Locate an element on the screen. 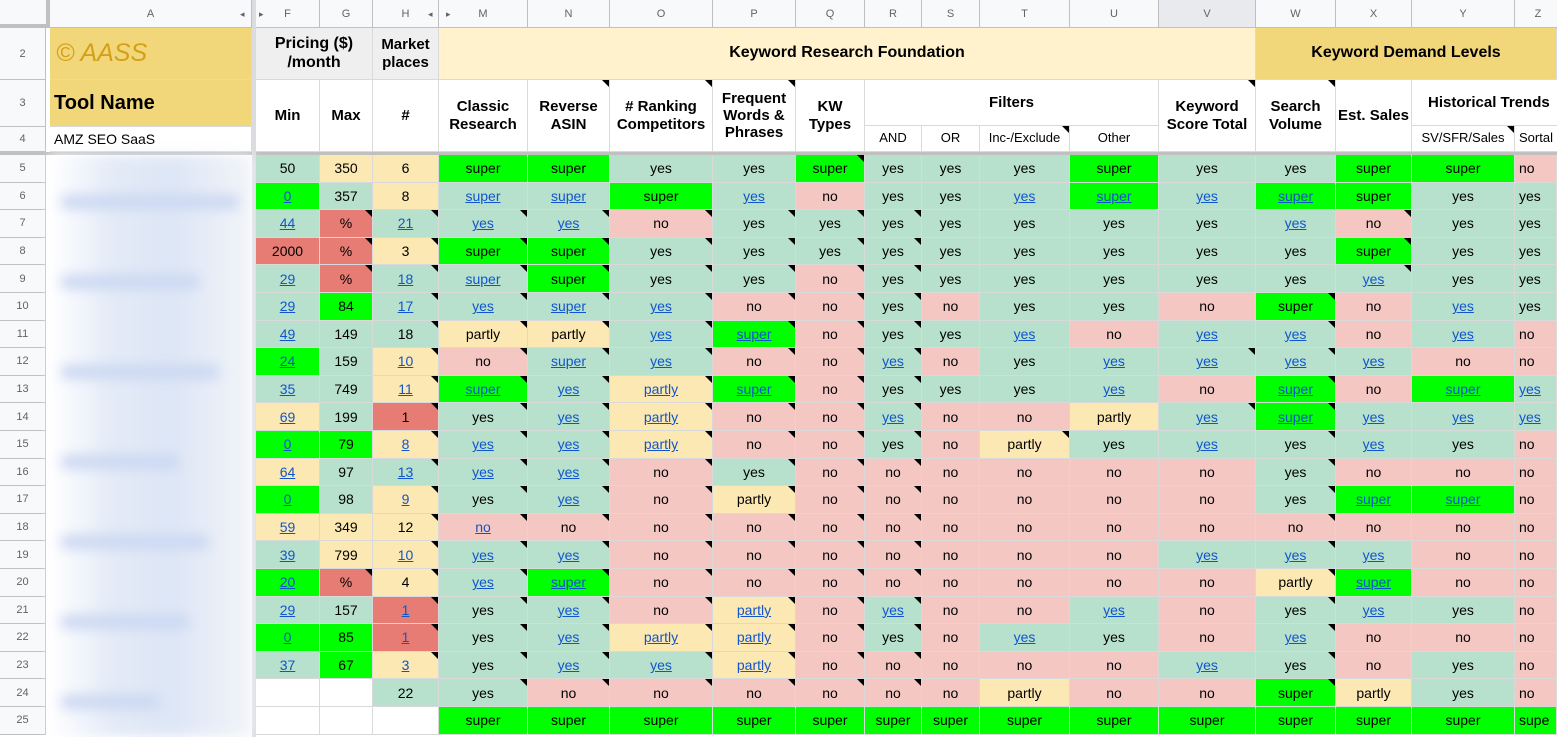 The image size is (1557, 737). marketplace-count-header: # is located at coordinates (406, 116).